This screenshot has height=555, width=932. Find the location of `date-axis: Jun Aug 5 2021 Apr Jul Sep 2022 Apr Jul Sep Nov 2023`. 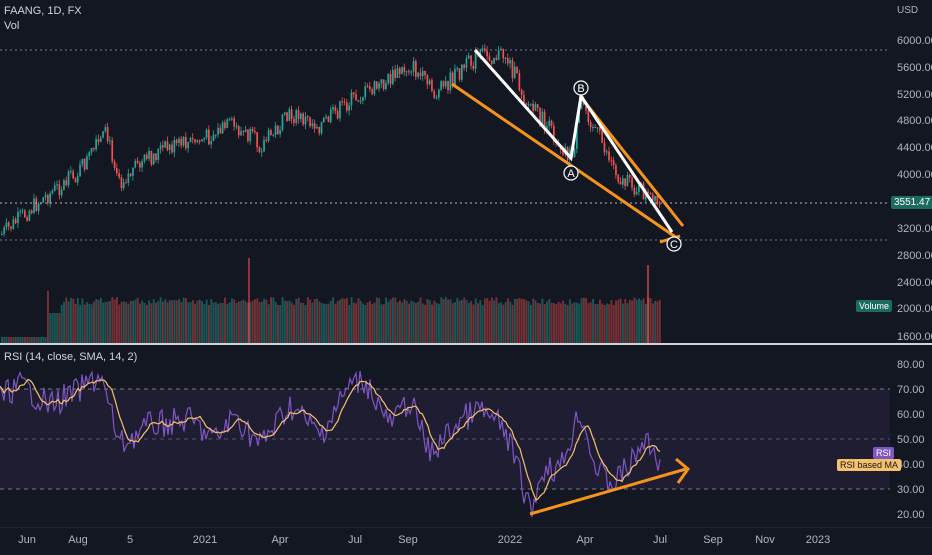

date-axis: Jun Aug 5 2021 Apr Jul Sep 2022 Apr Jul Sep Nov 2023 is located at coordinates (466, 538).